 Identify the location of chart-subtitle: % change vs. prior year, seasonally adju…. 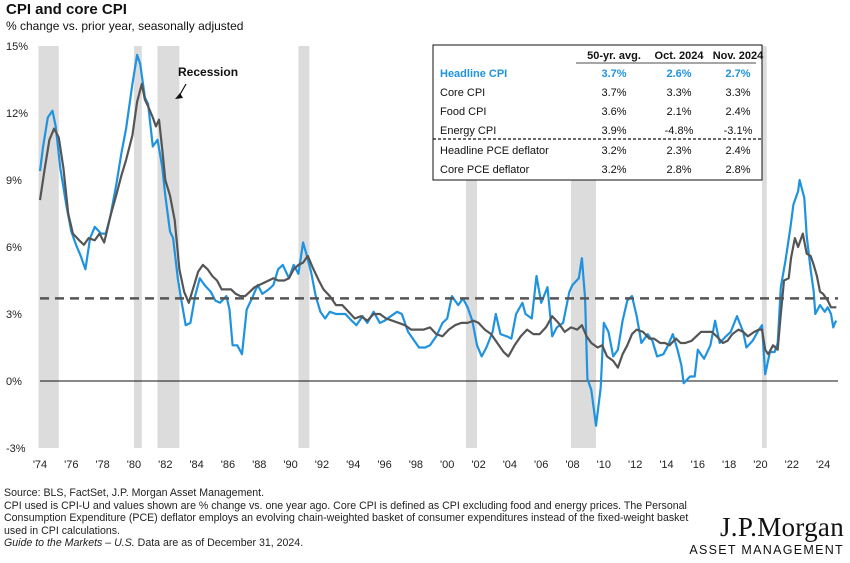
(125, 26).